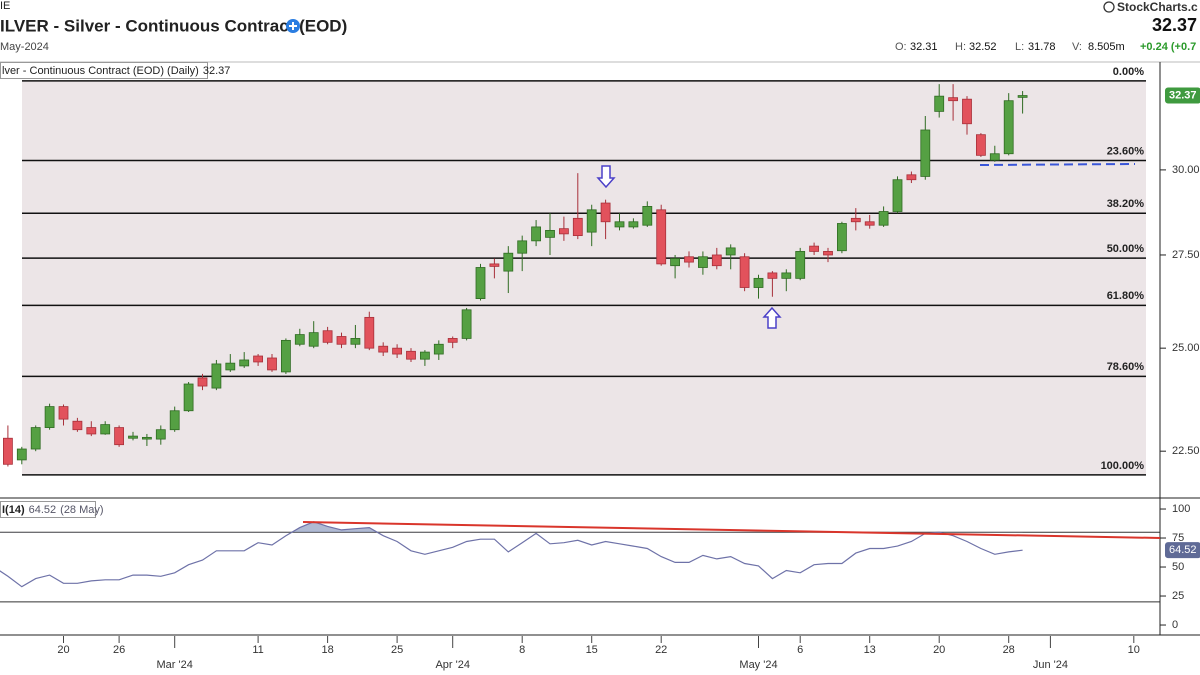 This screenshot has width=1200, height=675. I want to click on price-tag, so click(1182, 95).